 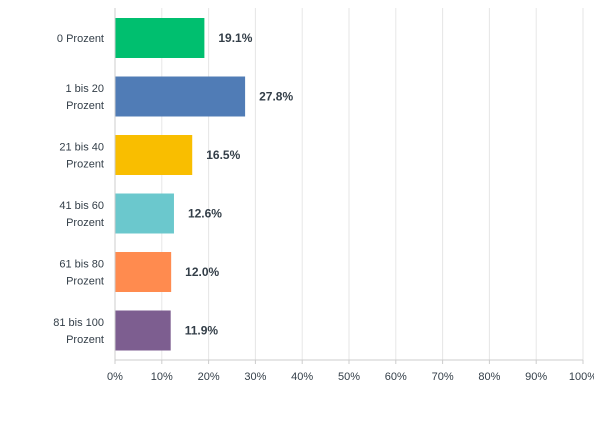 What do you see at coordinates (396, 377) in the screenshot?
I see `x-tick-label-60: 60%` at bounding box center [396, 377].